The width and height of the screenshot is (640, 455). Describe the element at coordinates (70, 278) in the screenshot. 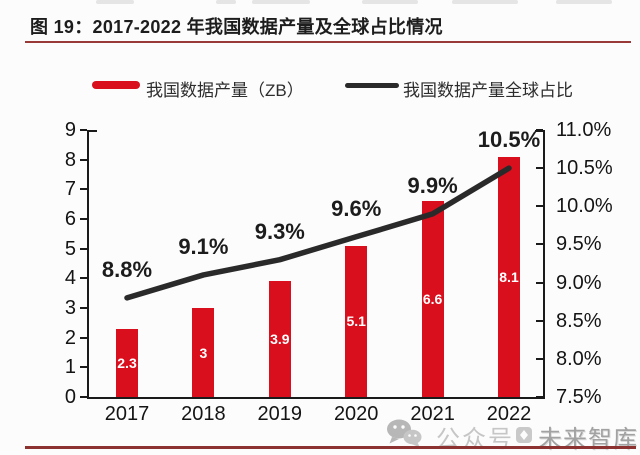

I see `left-axis-tick-label: 4` at that location.